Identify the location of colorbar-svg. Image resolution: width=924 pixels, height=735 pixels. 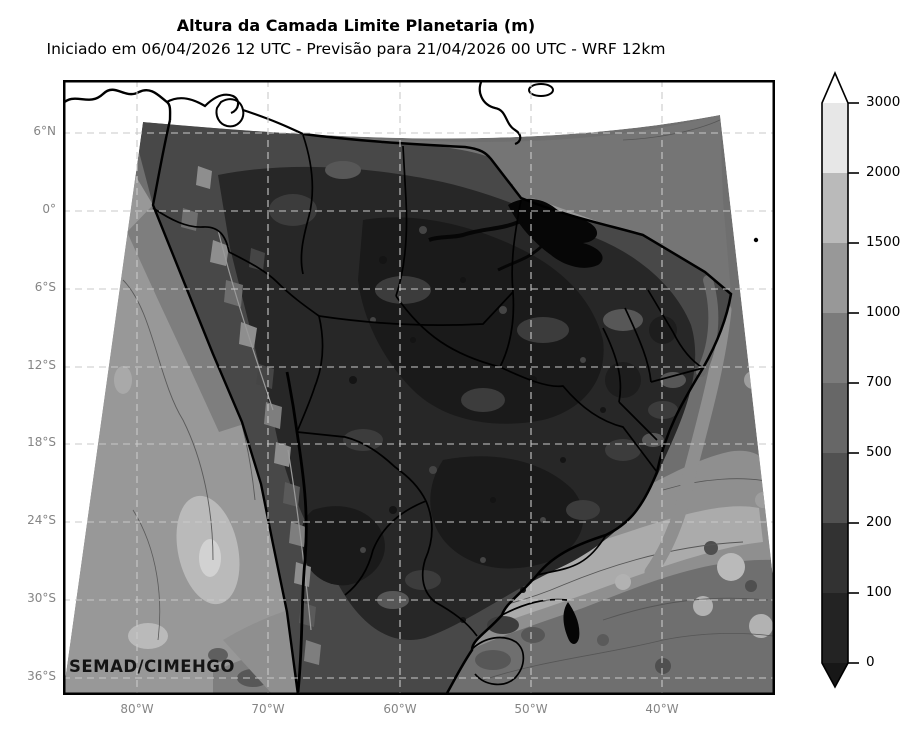
(840, 379).